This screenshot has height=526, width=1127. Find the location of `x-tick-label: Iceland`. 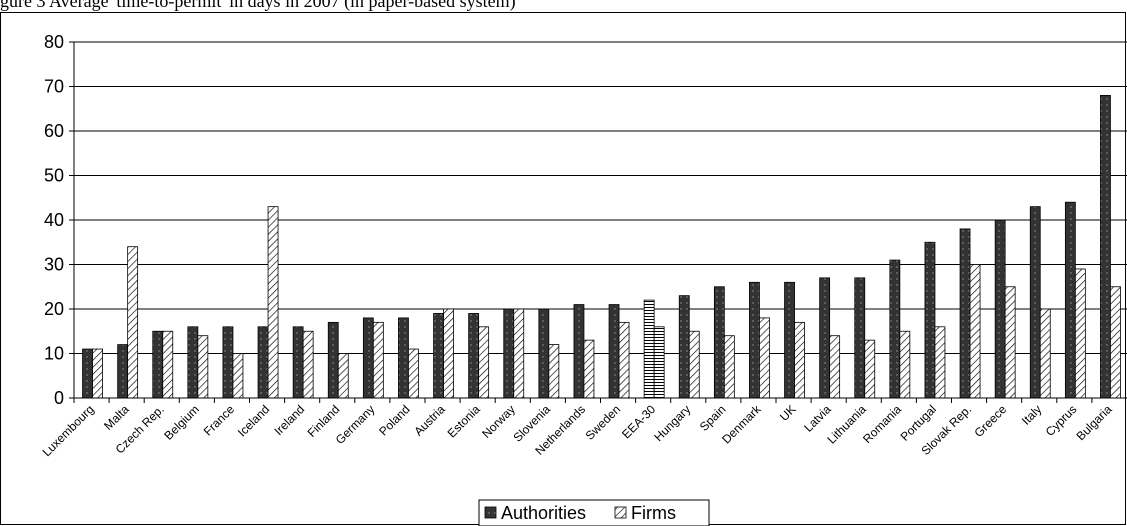

x-tick-label: Iceland is located at coordinates (253, 420).